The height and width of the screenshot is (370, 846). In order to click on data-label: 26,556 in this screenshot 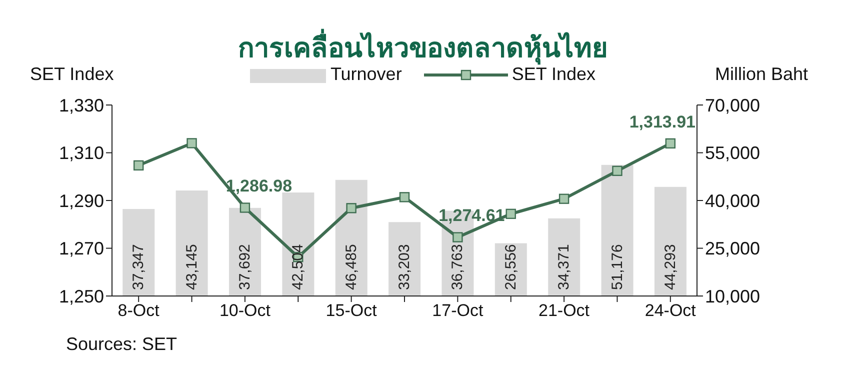, I will do `click(511, 267)`.